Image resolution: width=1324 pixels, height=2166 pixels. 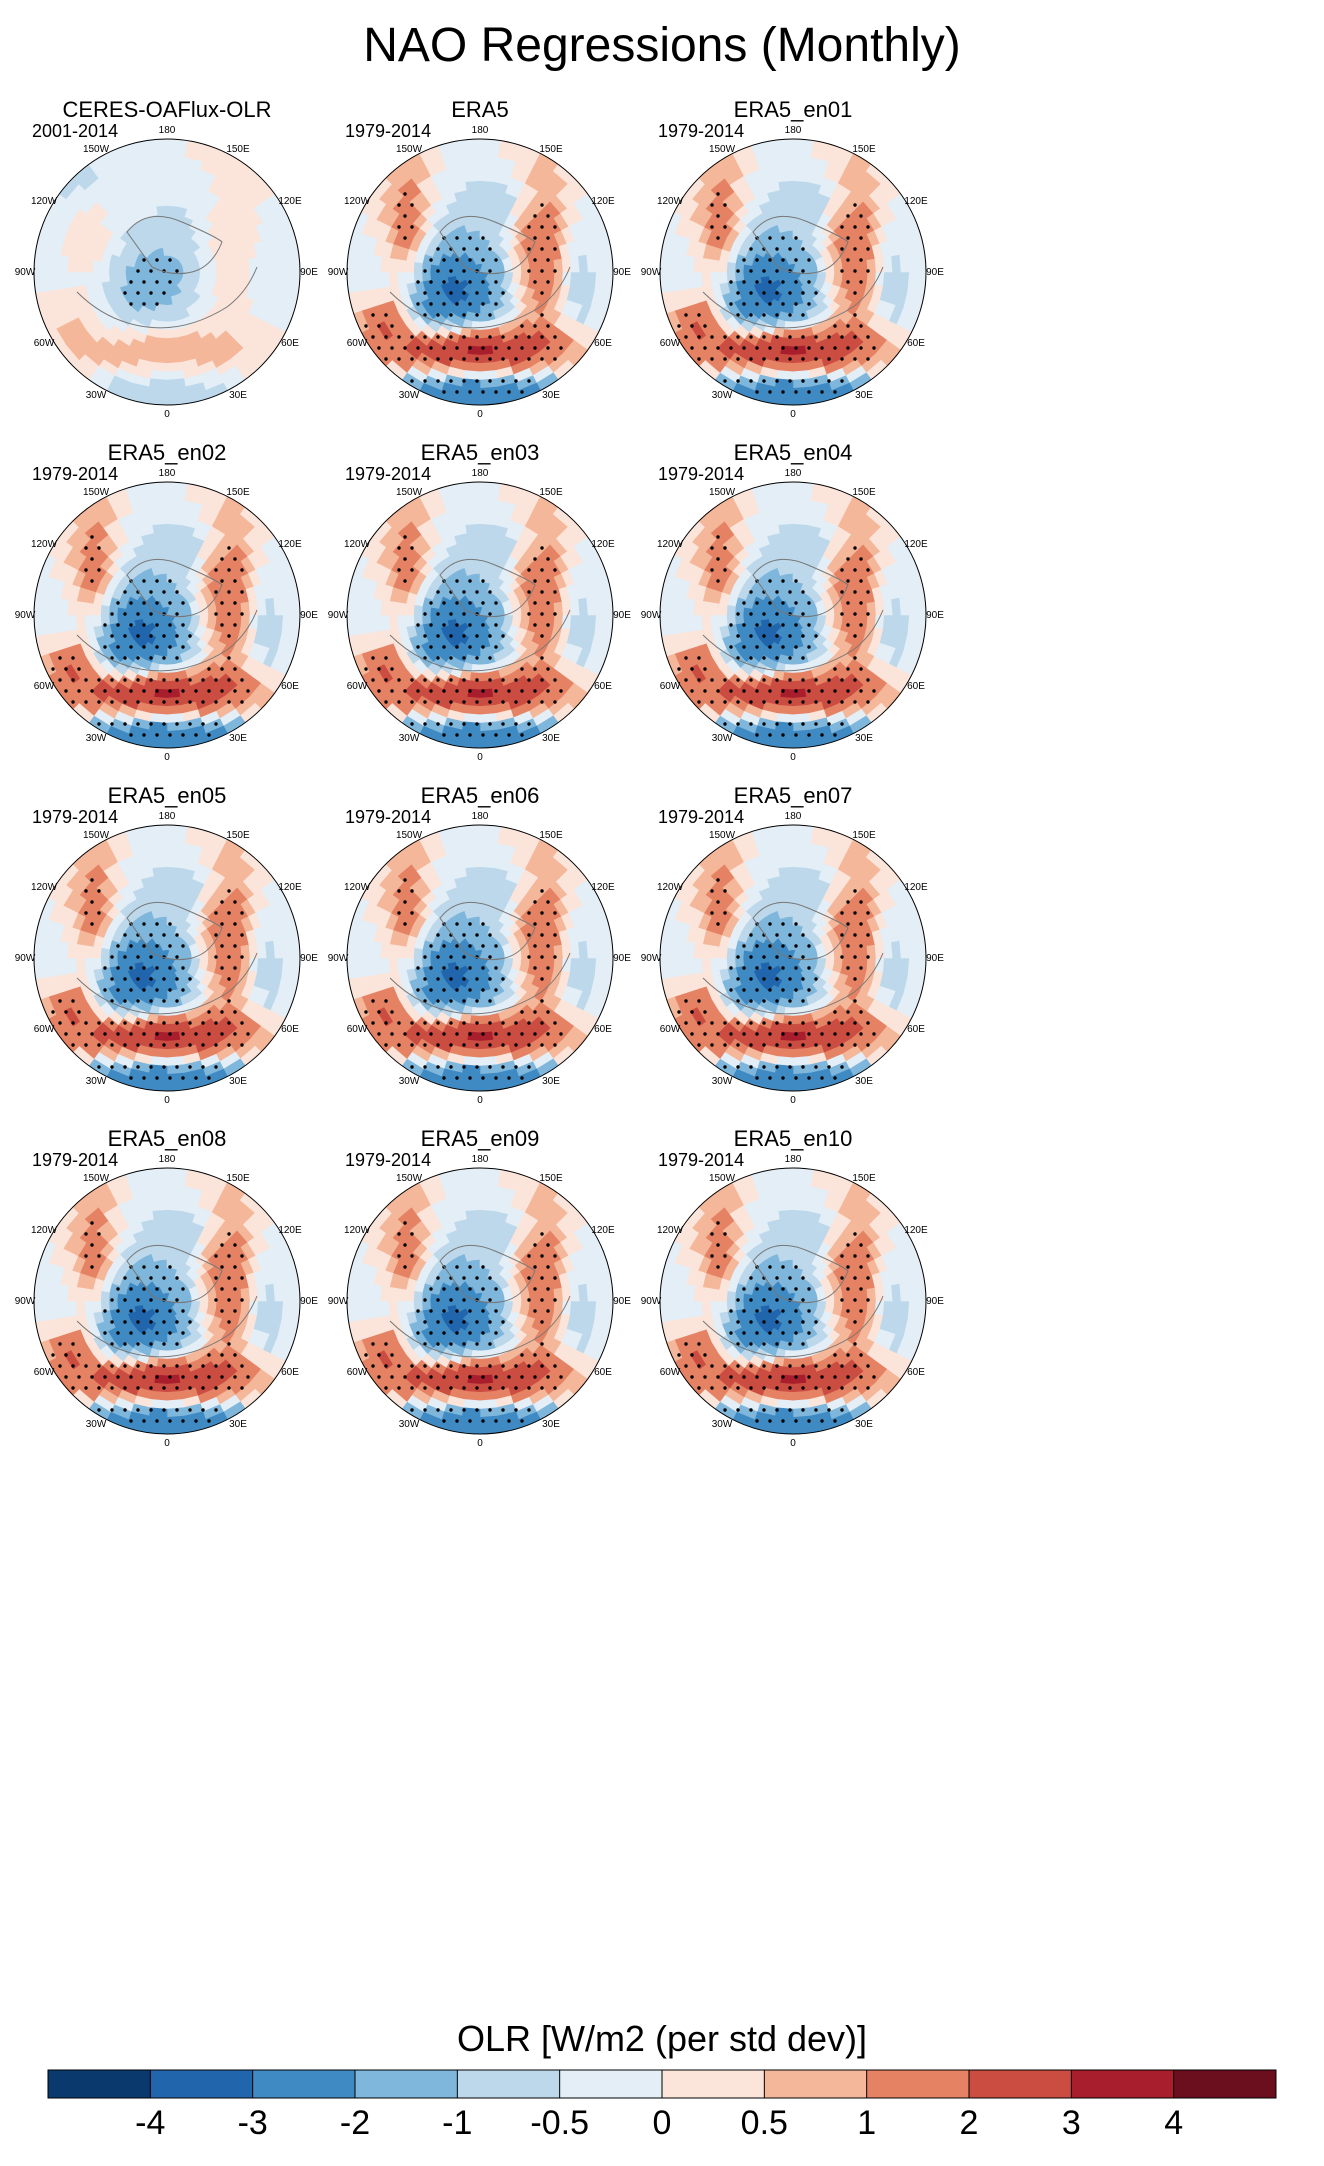 I want to click on longitude-label: 150W, so click(x=96, y=149).